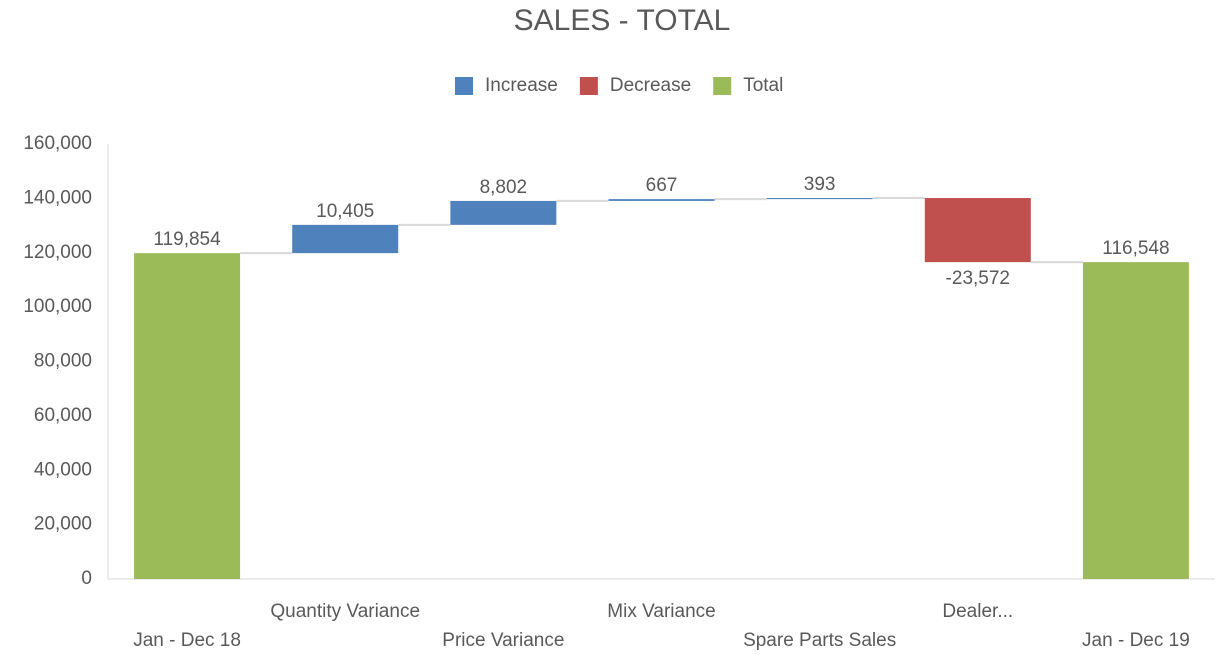  I want to click on y-tick-label: 0, so click(86, 578).